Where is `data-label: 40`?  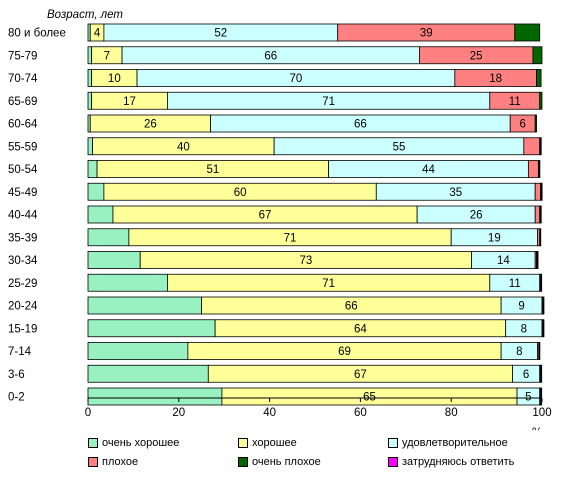
data-label: 40 is located at coordinates (183, 147).